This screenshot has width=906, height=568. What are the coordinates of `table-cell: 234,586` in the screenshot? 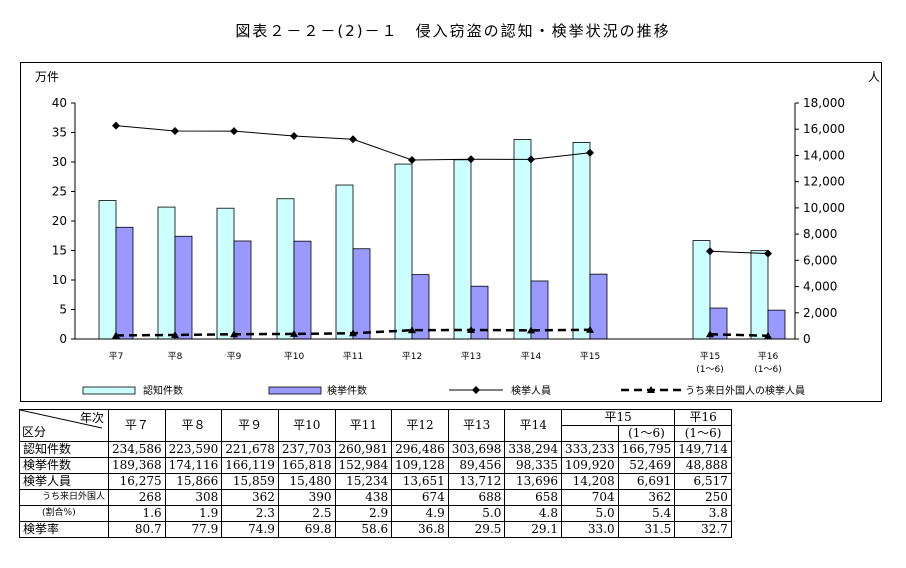 It's located at (137, 449).